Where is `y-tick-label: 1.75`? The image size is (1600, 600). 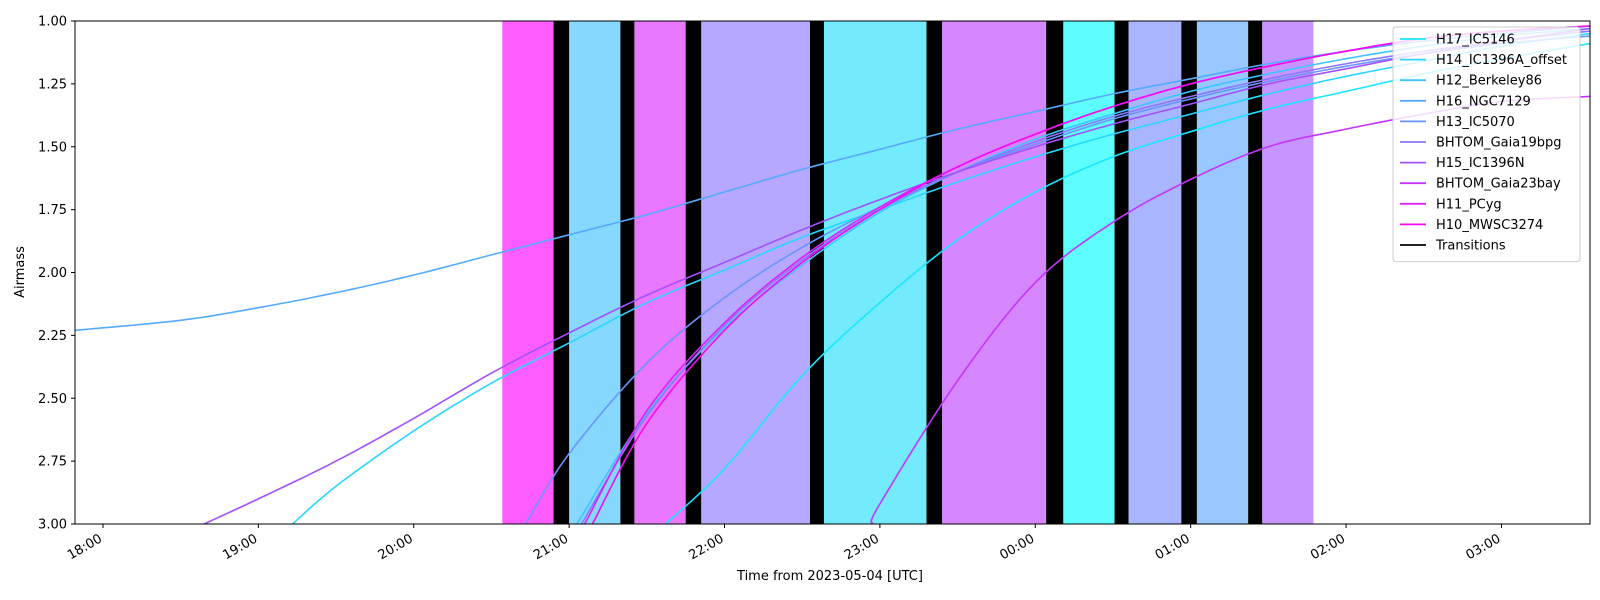
y-tick-label: 1.75 is located at coordinates (52, 210).